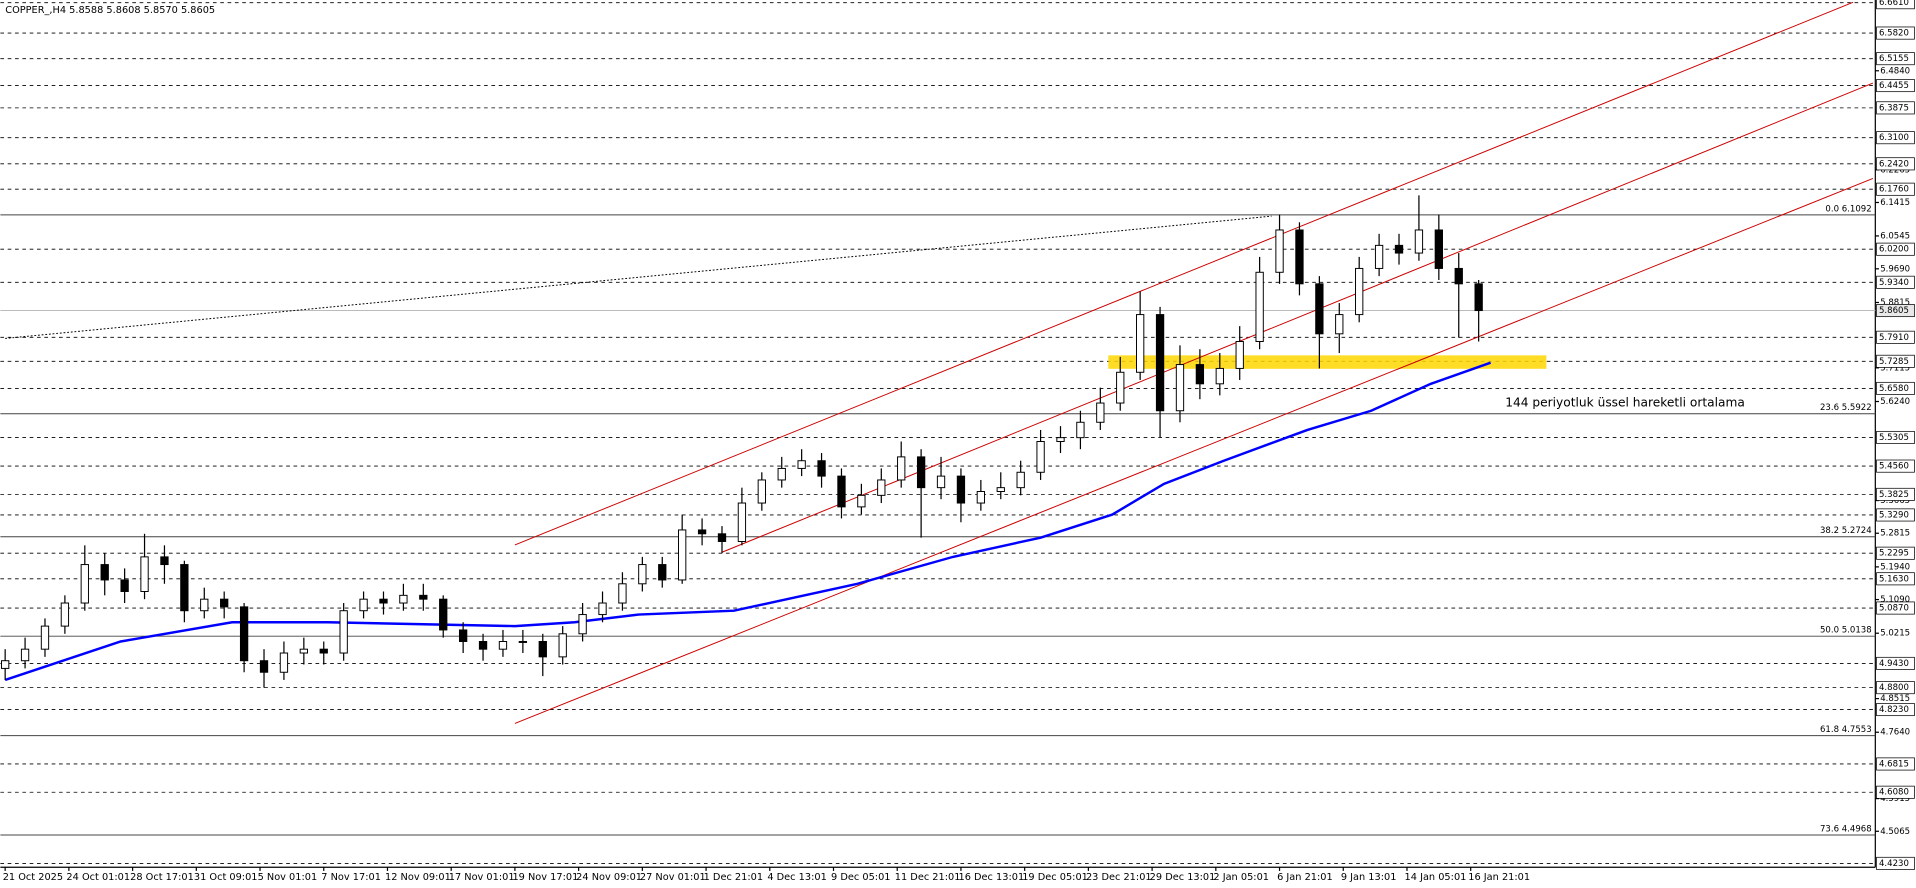  I want to click on y-tick-label: 4.7640, so click(1895, 733).